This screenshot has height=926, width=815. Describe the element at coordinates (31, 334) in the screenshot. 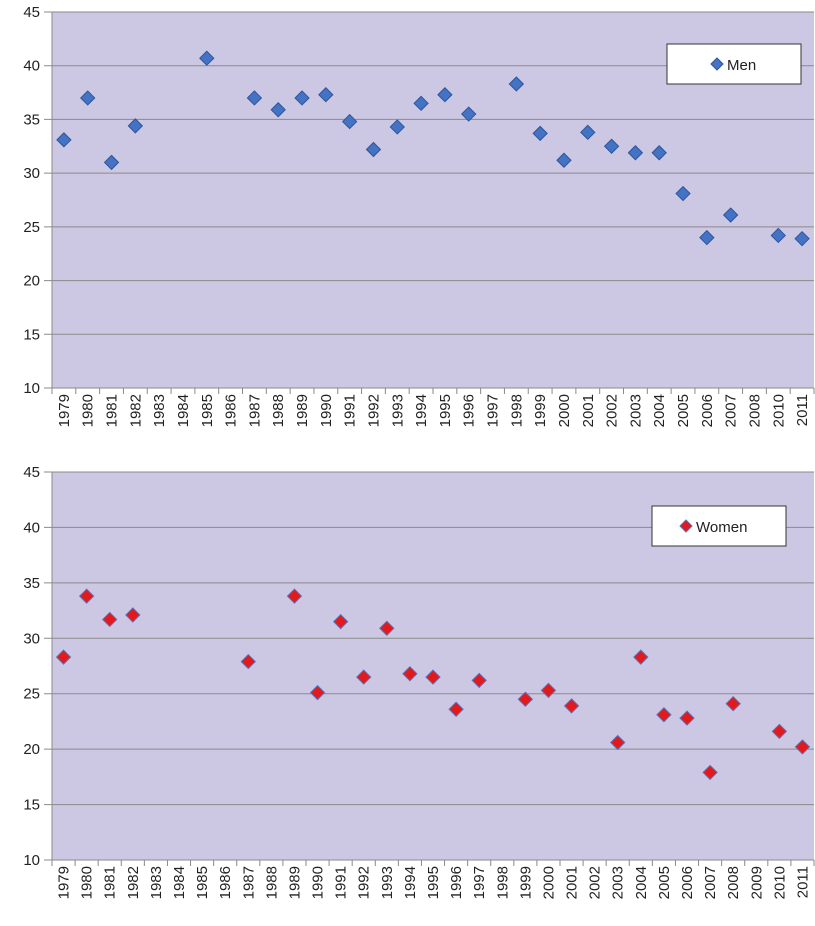

I see `y-tick-label: 15` at that location.